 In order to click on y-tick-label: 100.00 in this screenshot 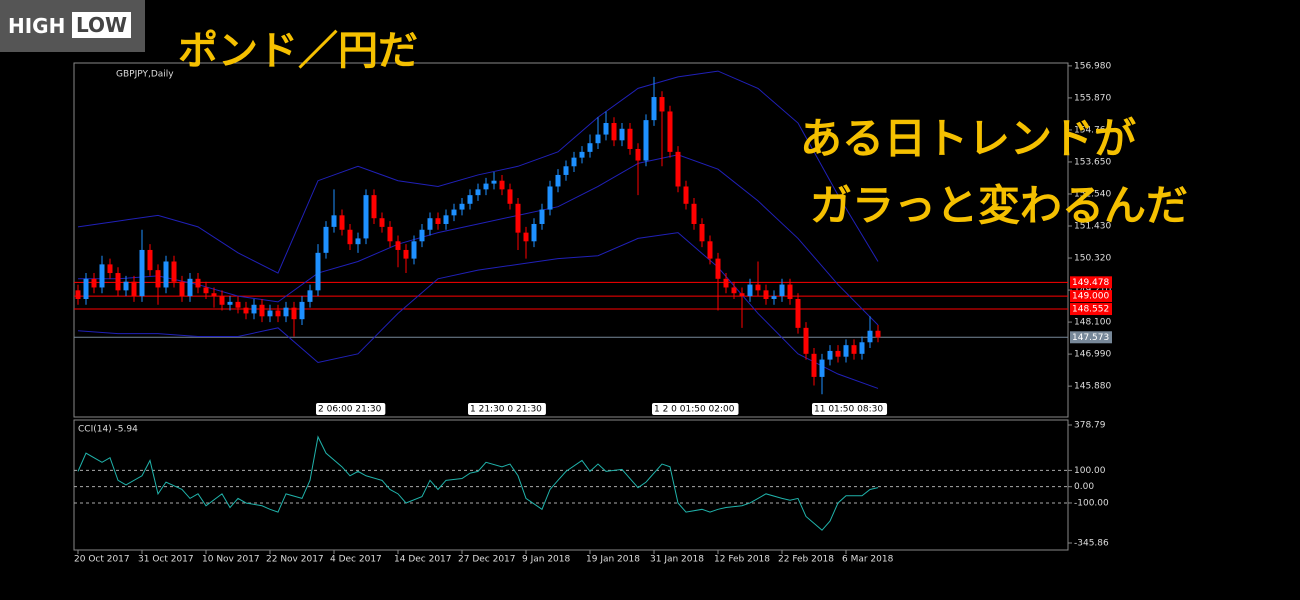, I will do `click(1090, 471)`.